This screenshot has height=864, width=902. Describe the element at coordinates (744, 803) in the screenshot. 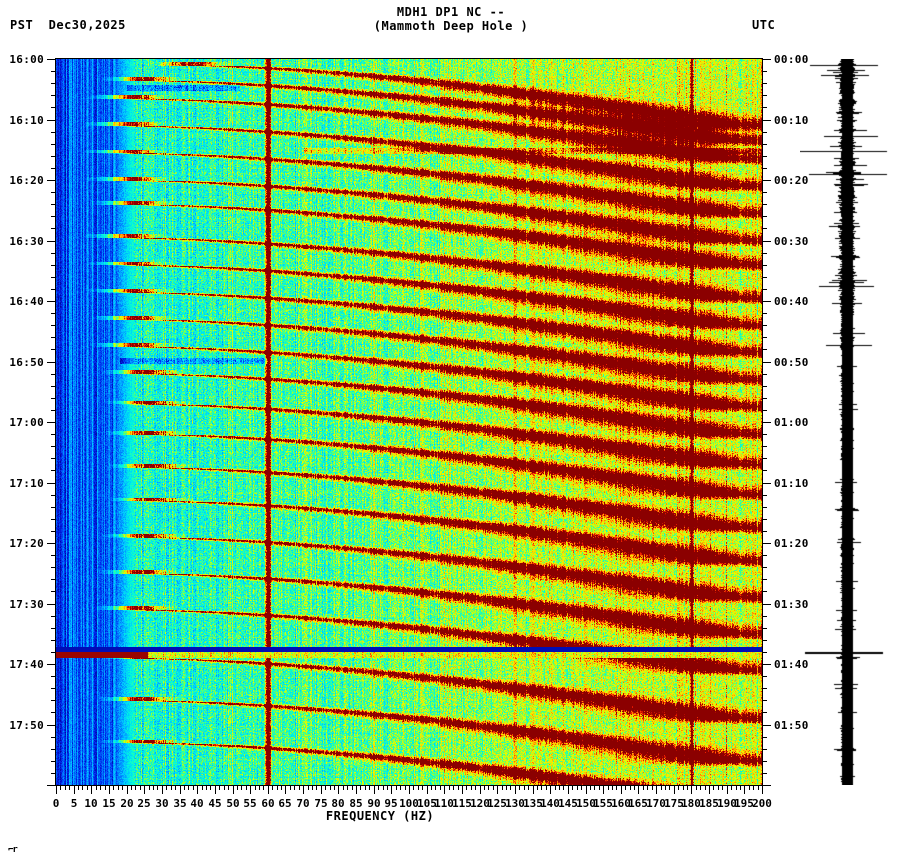

I see `frequency-label: 195` at that location.